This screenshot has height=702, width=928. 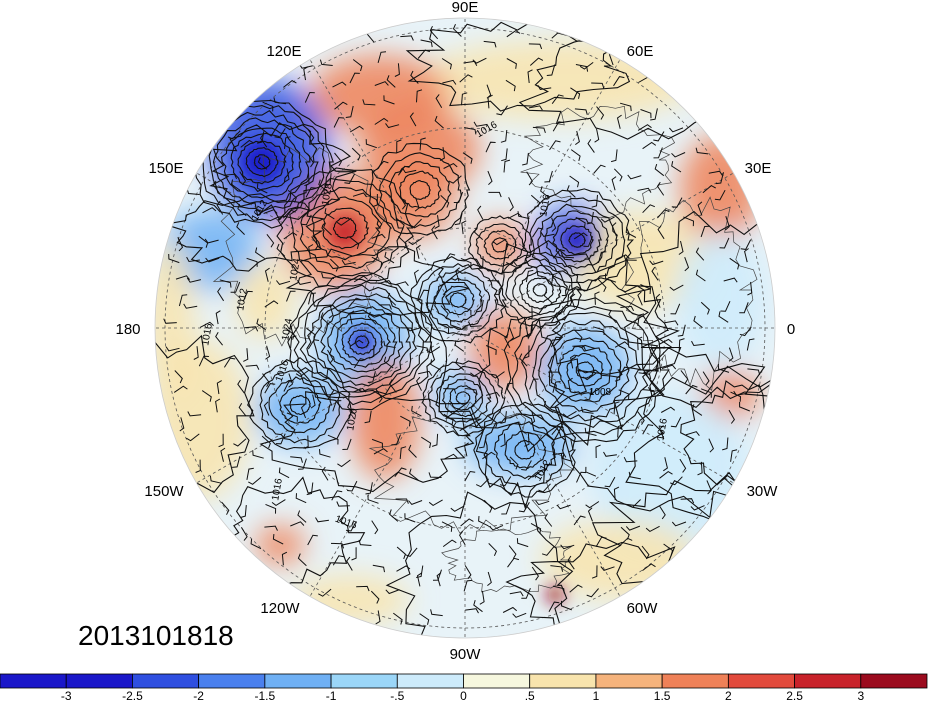 What do you see at coordinates (728, 695) in the screenshot?
I see `colorbar-tick-label: 2` at bounding box center [728, 695].